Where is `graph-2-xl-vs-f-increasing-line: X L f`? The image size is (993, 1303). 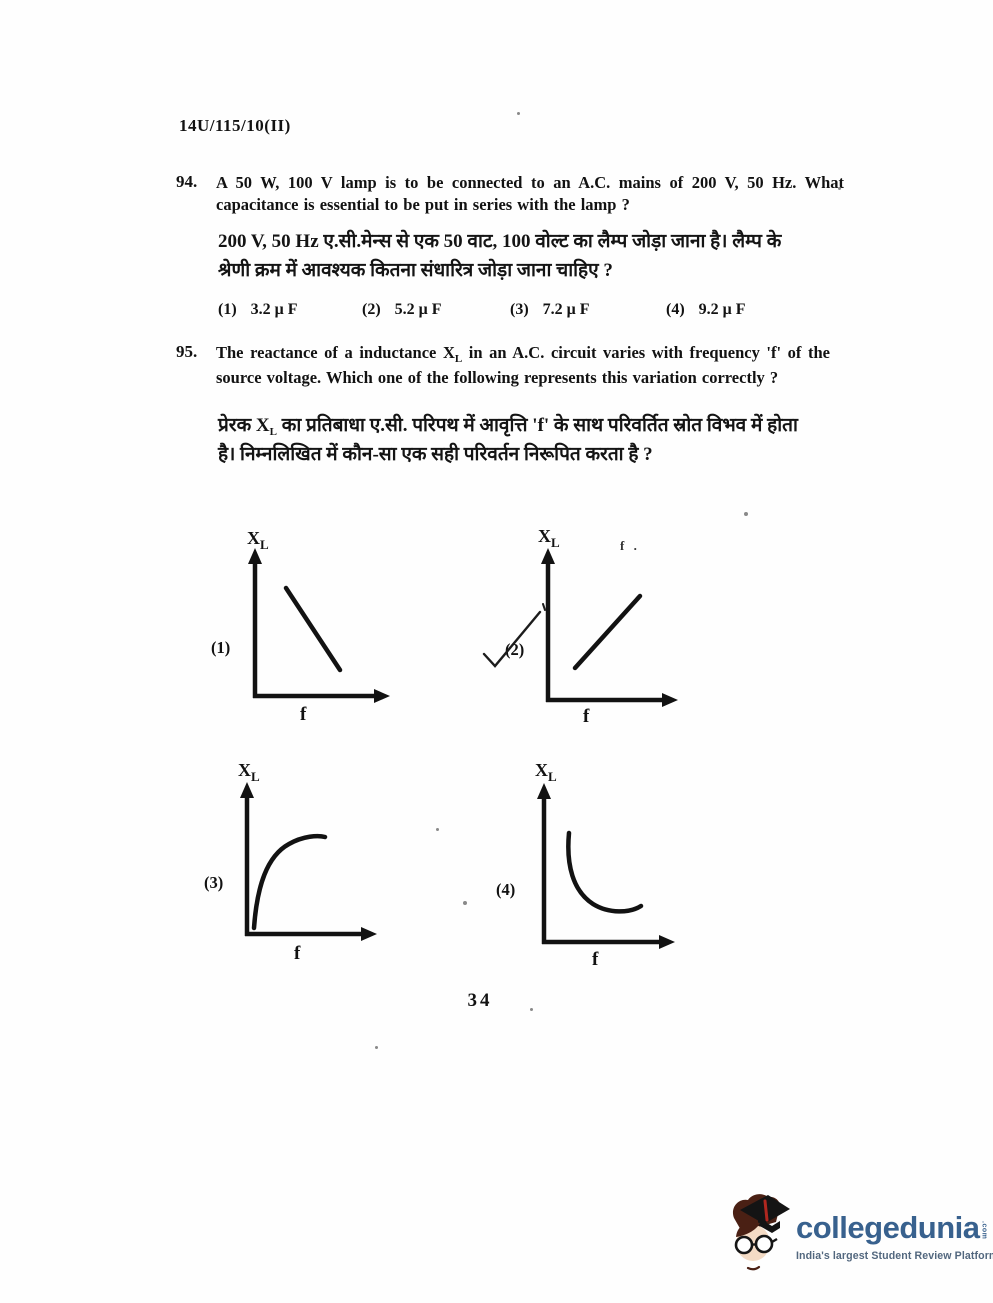 graph-2-xl-vs-f-increasing-line: X L f is located at coordinates (580, 624).